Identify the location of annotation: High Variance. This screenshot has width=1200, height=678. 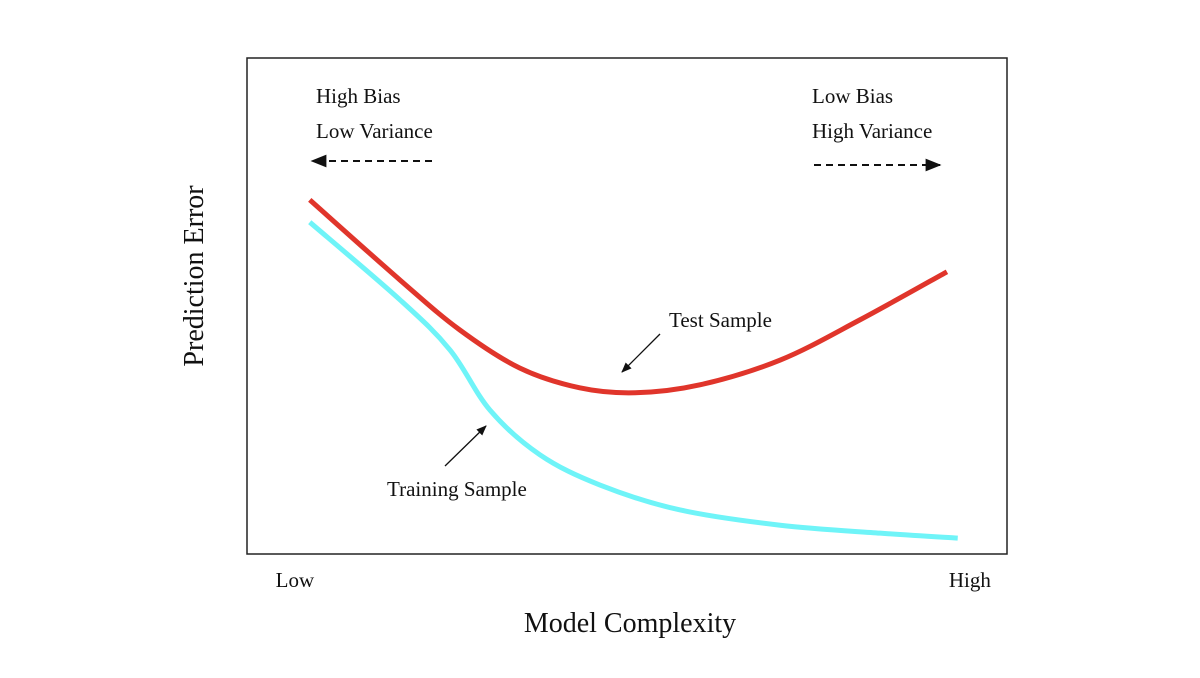
(872, 131).